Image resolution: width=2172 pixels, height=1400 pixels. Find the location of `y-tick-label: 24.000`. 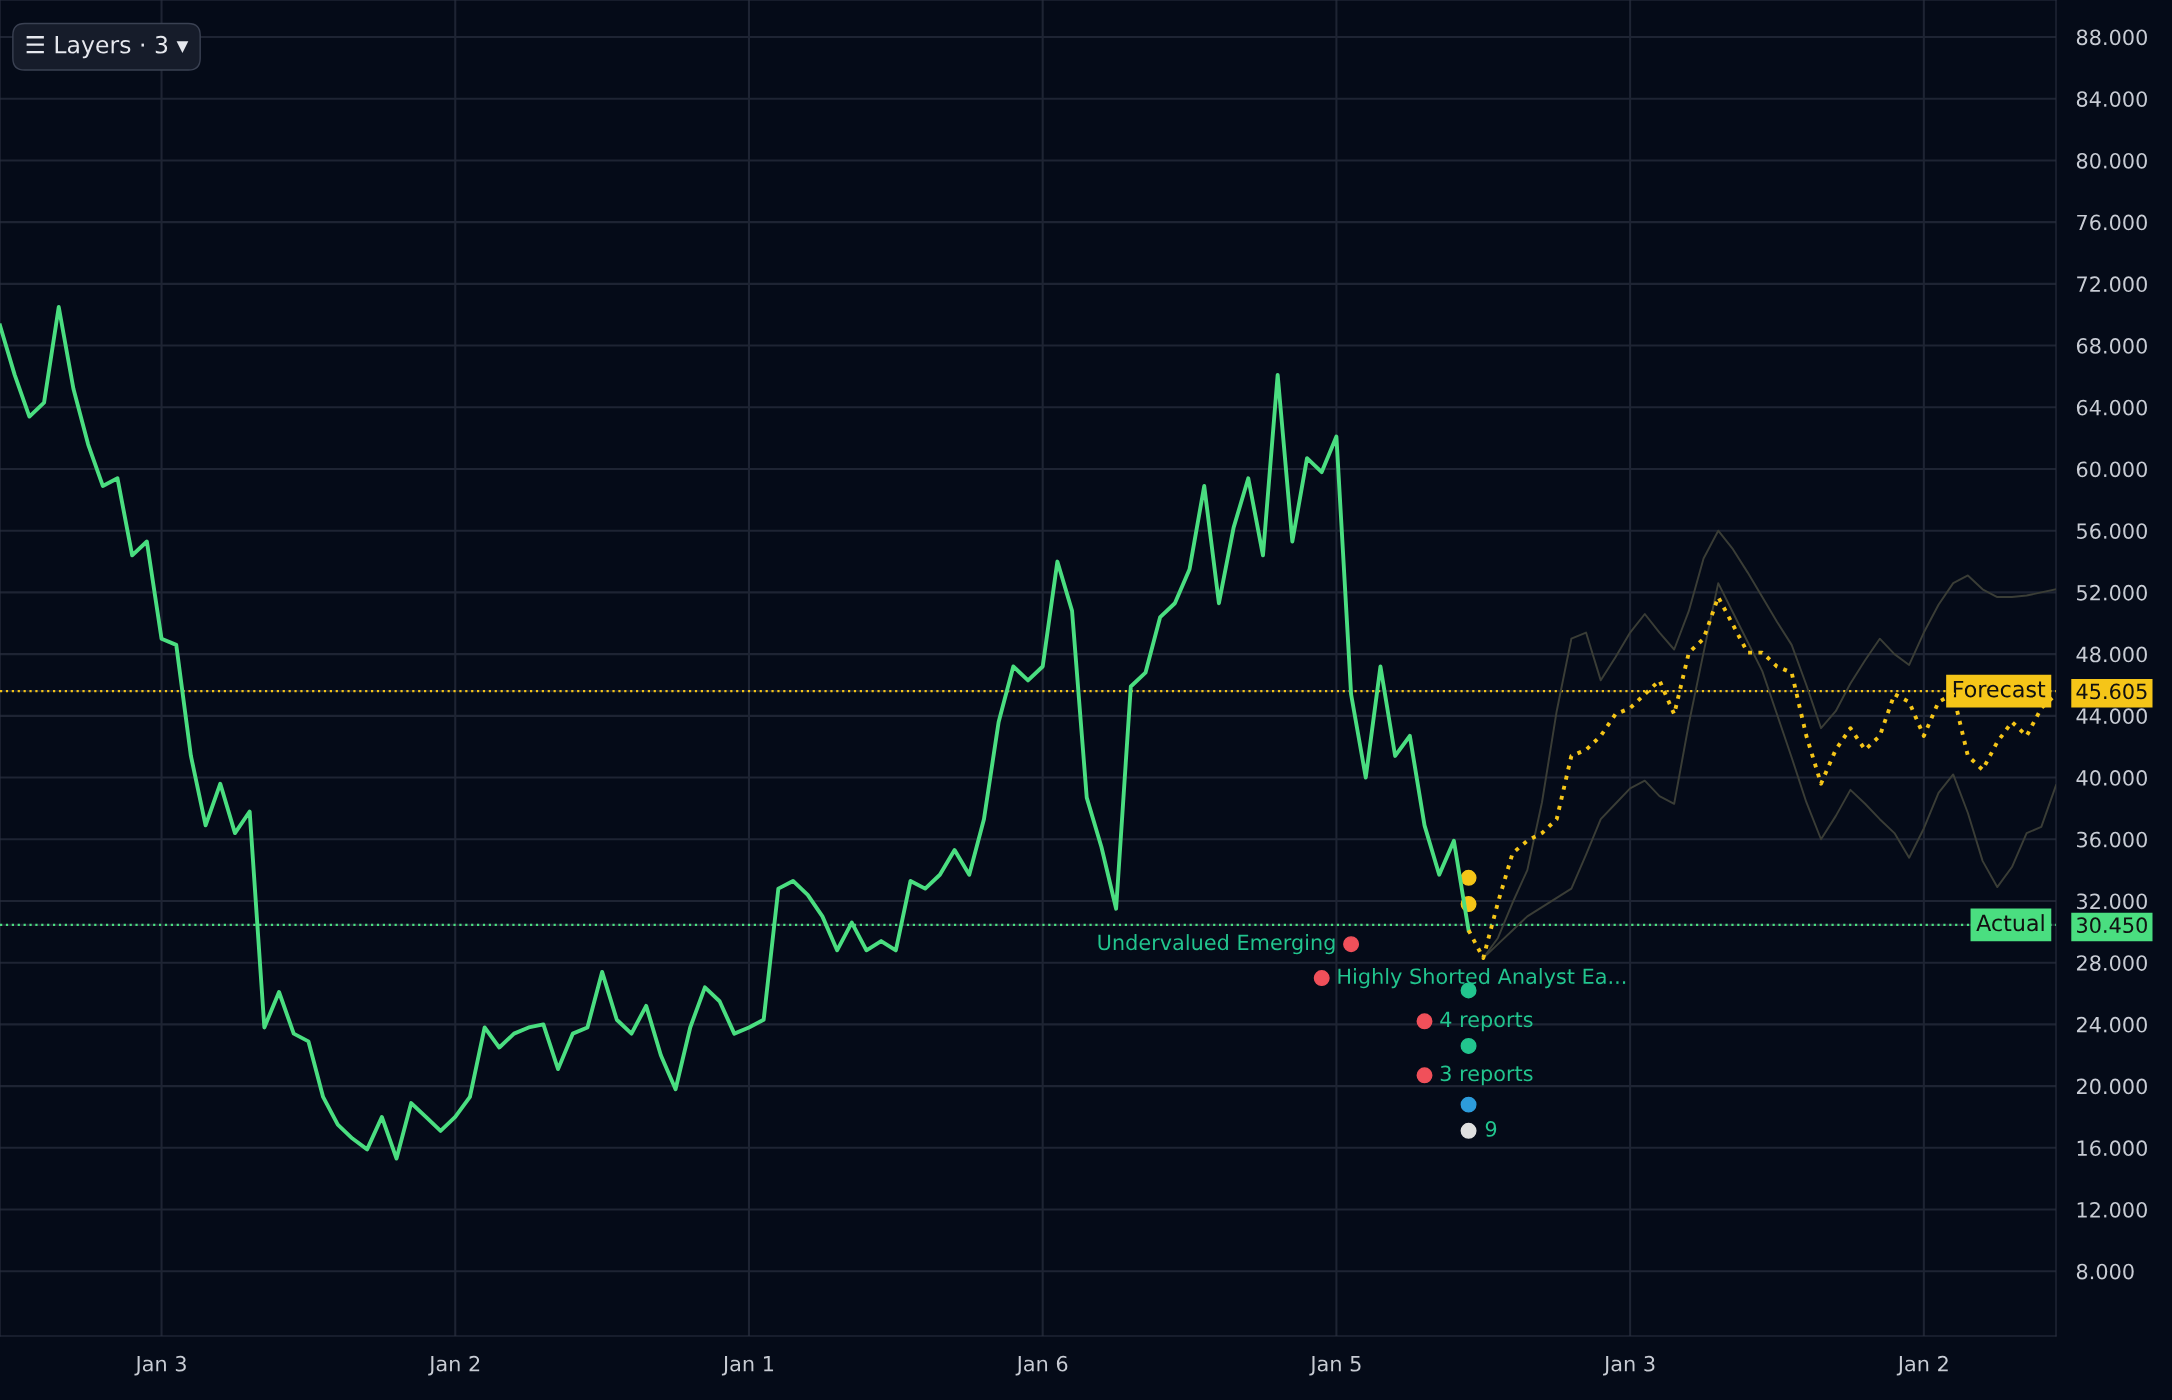

y-tick-label: 24.000 is located at coordinates (2111, 1024).